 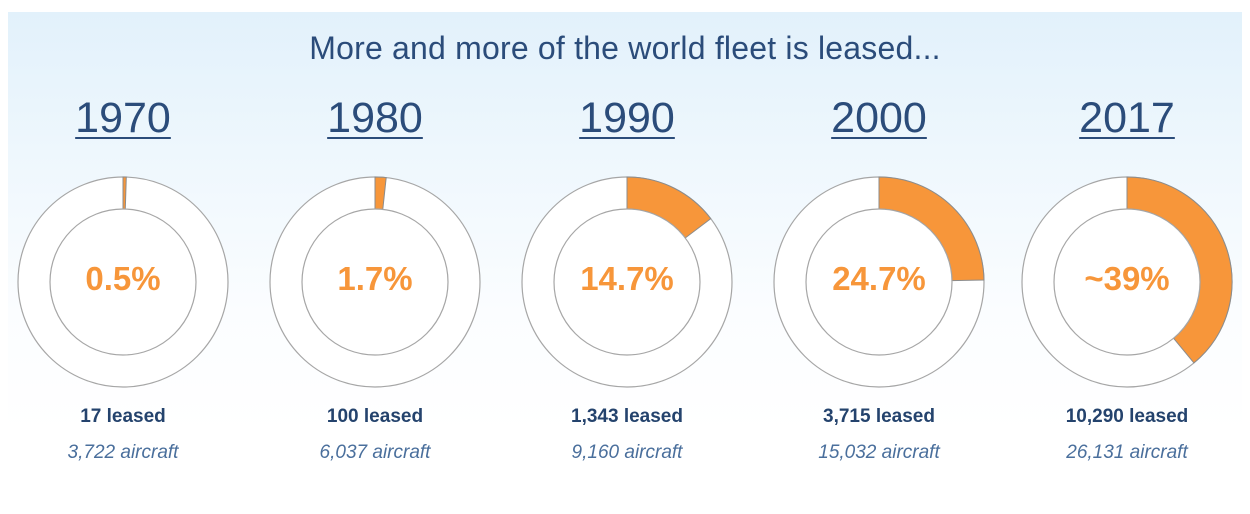 What do you see at coordinates (1127, 278) in the screenshot?
I see `percent-label: ~39%` at bounding box center [1127, 278].